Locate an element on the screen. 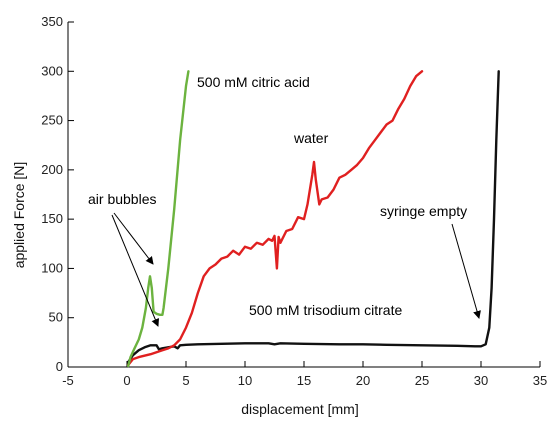 The height and width of the screenshot is (427, 554). x-tick-label: 15 is located at coordinates (304, 380).